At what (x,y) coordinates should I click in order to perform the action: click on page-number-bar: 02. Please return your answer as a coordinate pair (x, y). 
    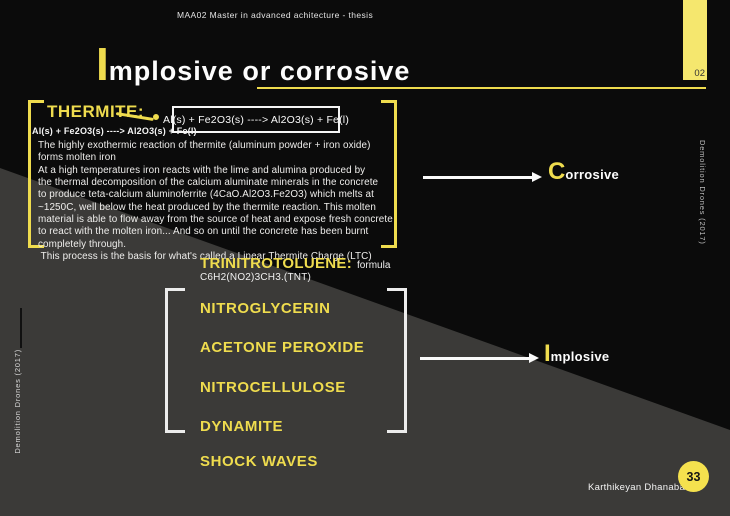
    Looking at the image, I should click on (695, 40).